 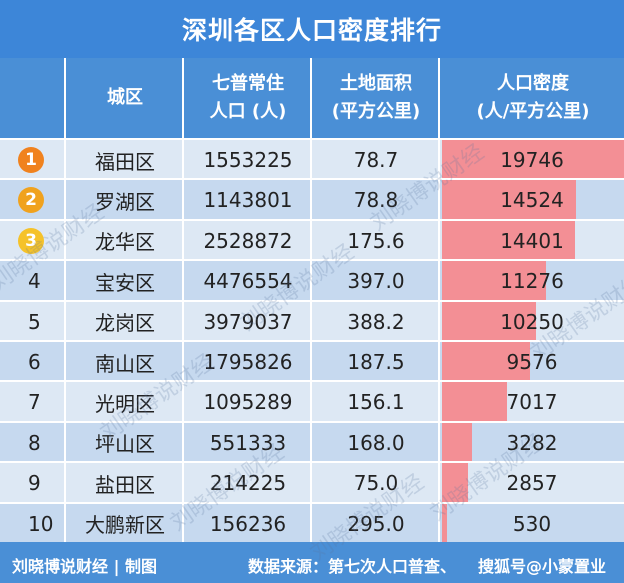 I want to click on footer-author: 刘晓博说财经 | 制图, so click(x=84, y=566).